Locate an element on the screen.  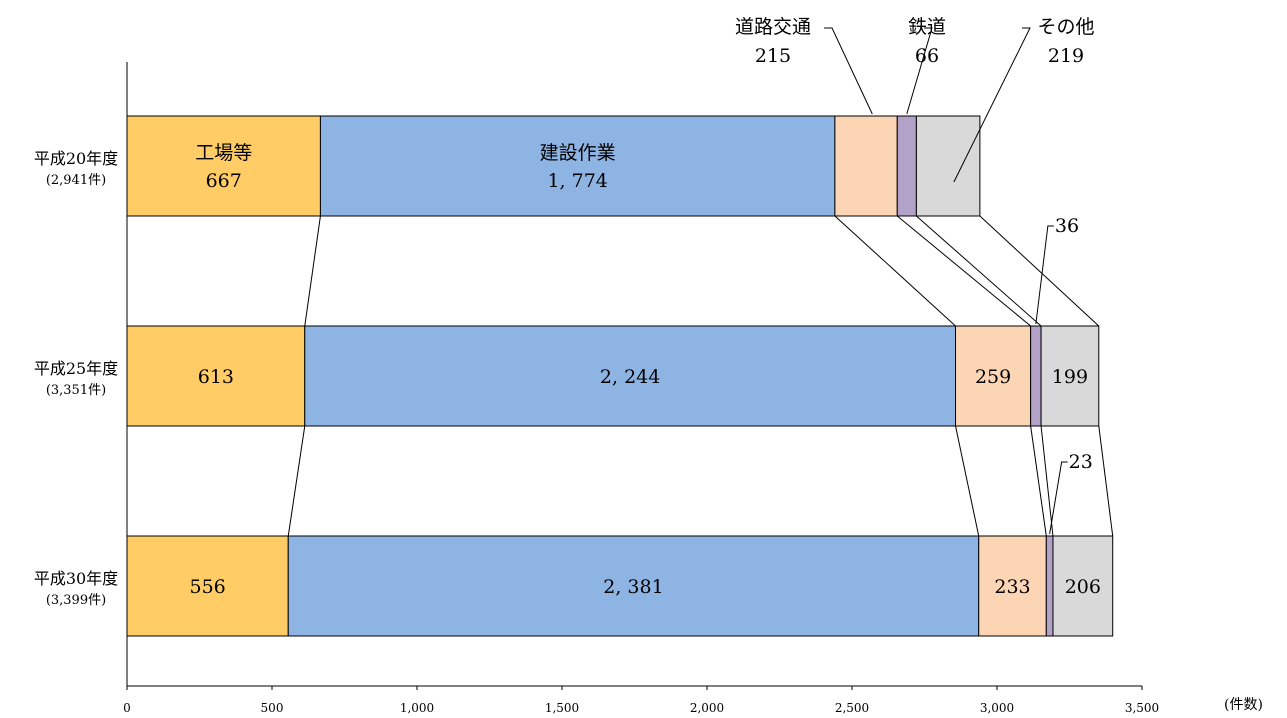
callout-value-label: 219 is located at coordinates (1066, 56).